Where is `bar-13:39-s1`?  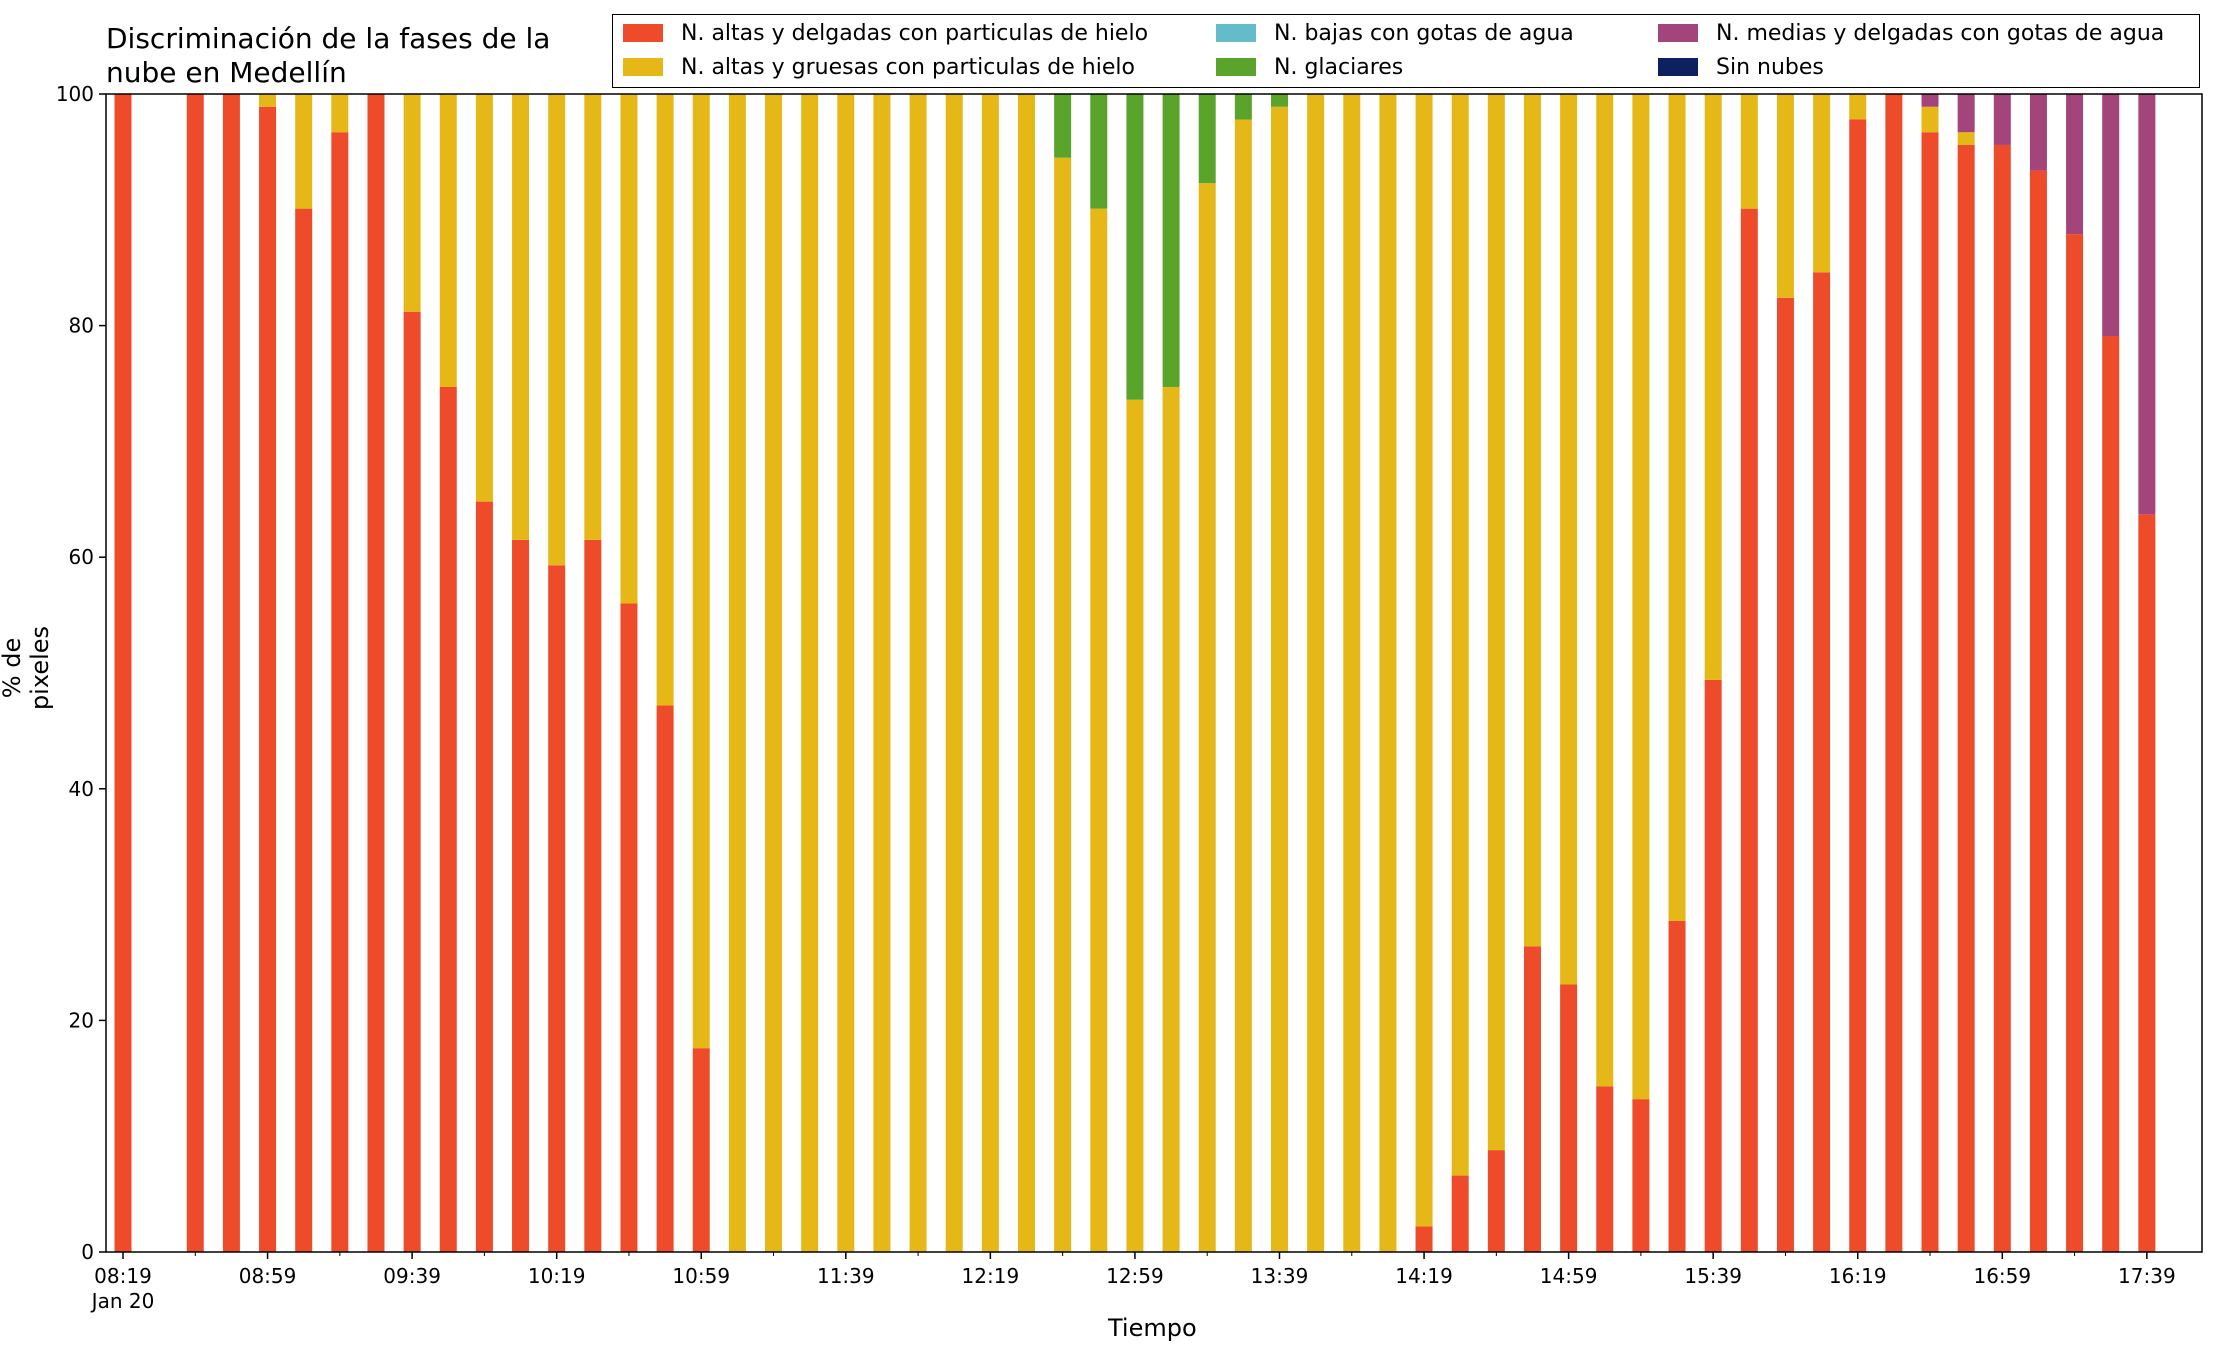
bar-13:39-s1 is located at coordinates (1279, 679).